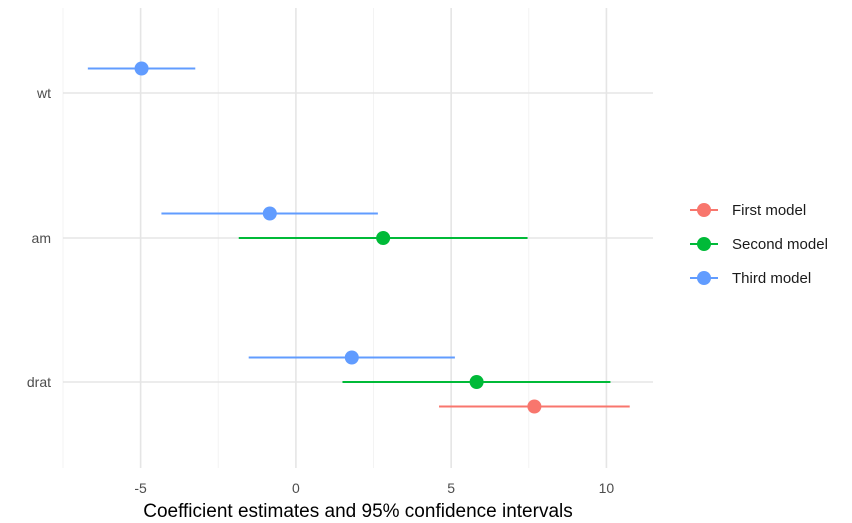 The height and width of the screenshot is (523, 852). Describe the element at coordinates (780, 244) in the screenshot. I see `legend-label: Second model` at that location.